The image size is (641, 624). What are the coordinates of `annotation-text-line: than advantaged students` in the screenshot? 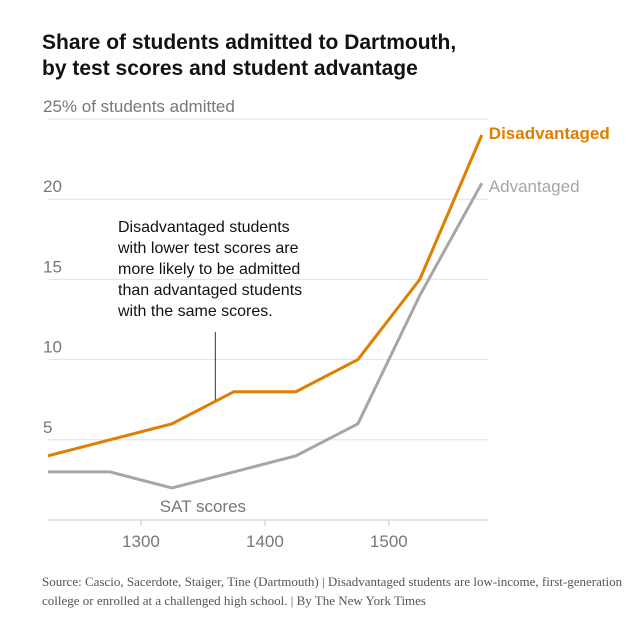 It's located at (210, 290).